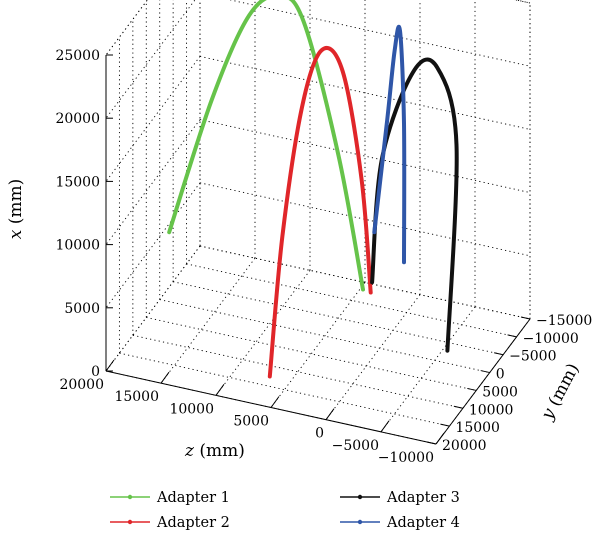 The height and width of the screenshot is (538, 600). I want to click on z-tick-label: 20000, so click(81, 385).